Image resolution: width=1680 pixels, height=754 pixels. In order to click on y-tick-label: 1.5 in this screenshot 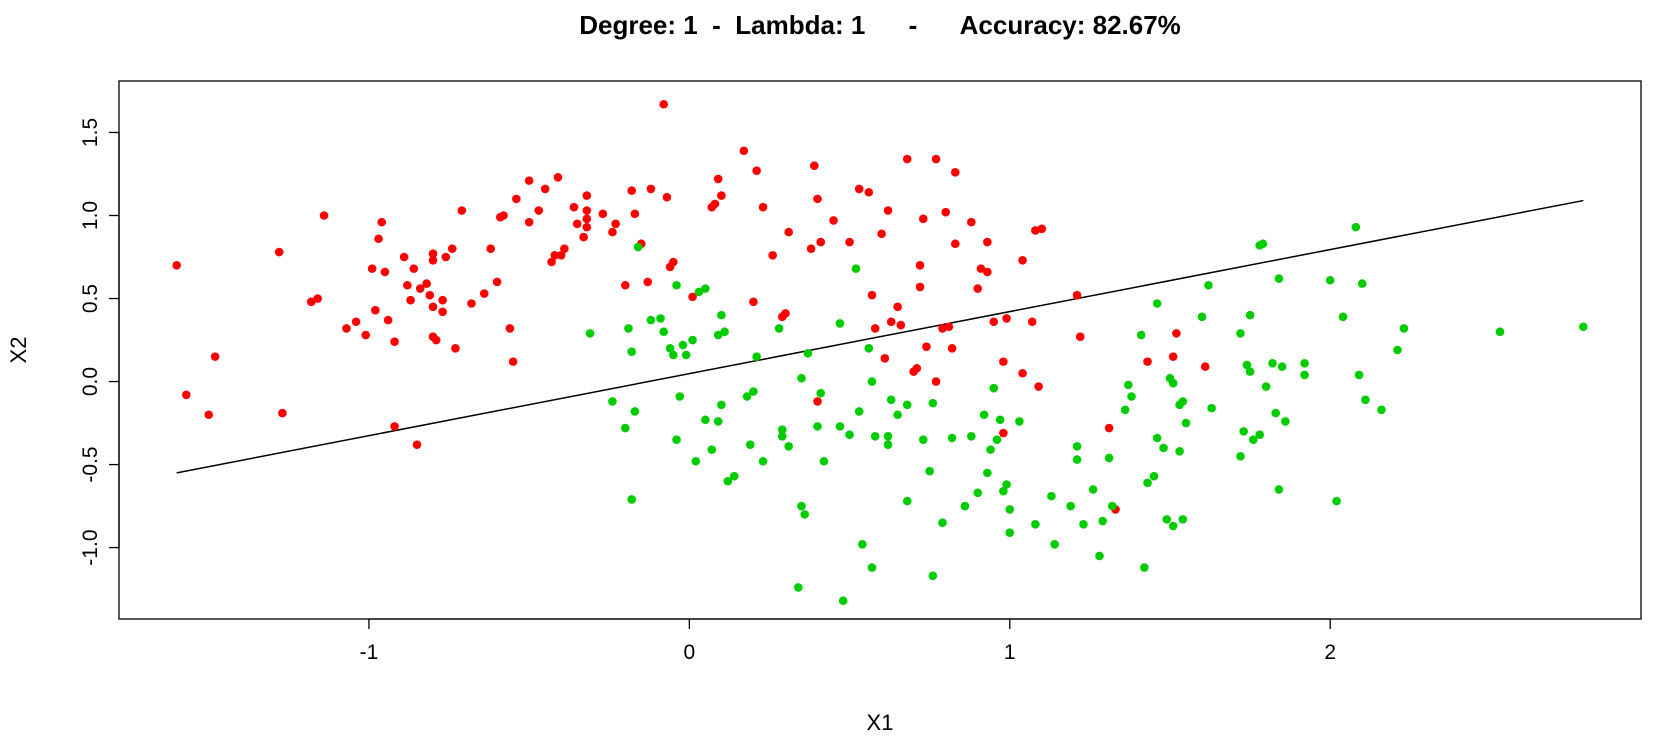, I will do `click(90, 132)`.